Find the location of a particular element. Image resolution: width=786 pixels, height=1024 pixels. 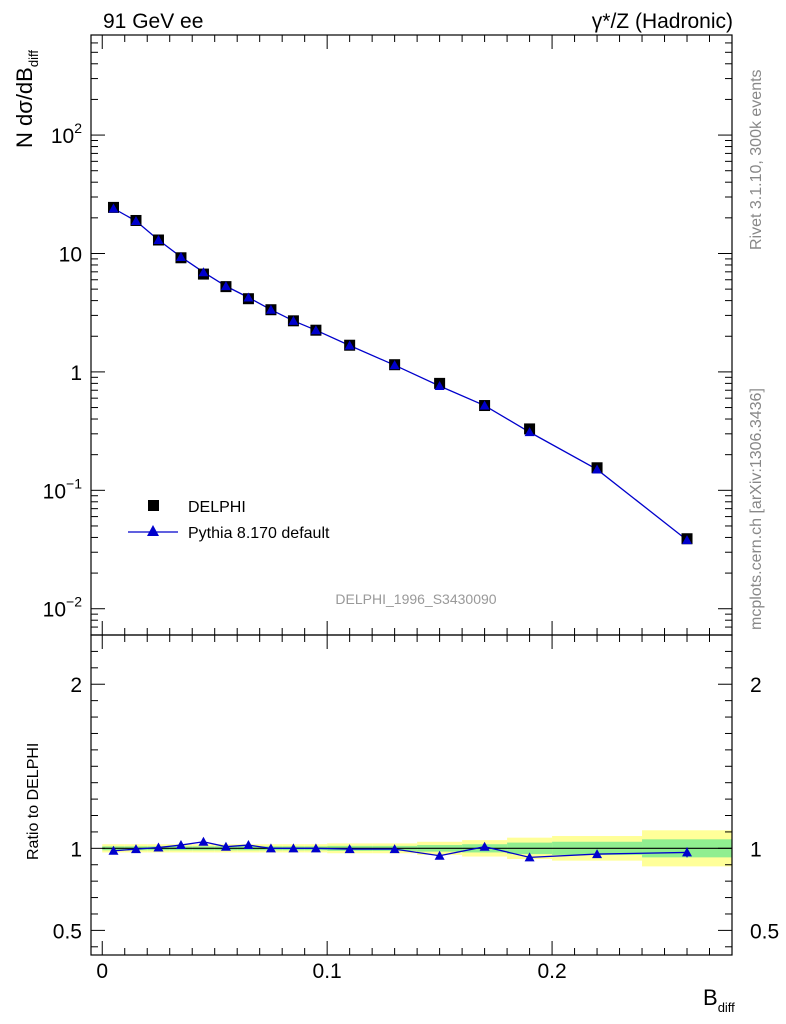

main-y-tick-label: 10⁻¹ is located at coordinates (63, 489).